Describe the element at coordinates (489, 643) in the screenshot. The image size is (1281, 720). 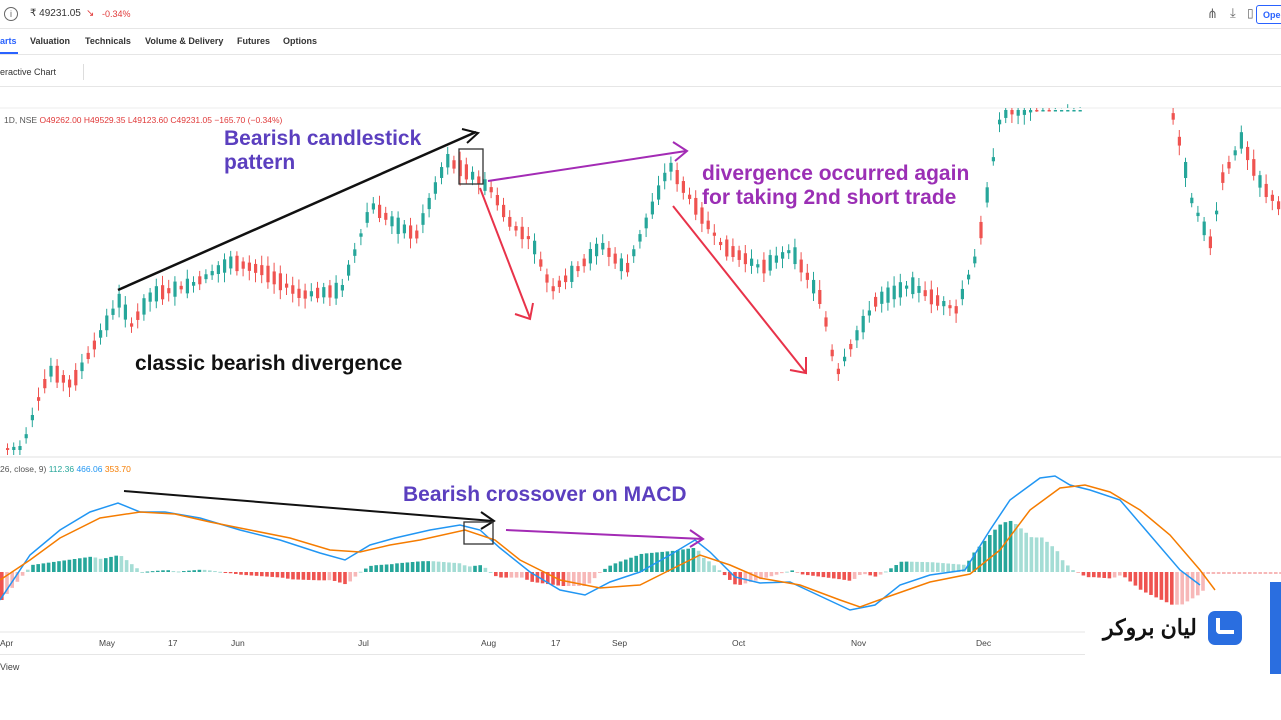
I see `x-axis-label: Aug` at that location.